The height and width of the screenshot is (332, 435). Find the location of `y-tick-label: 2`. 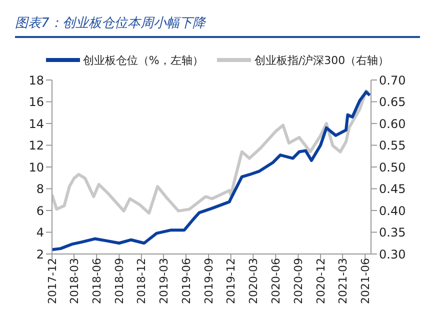

y-tick-label: 2 is located at coordinates (40, 254).